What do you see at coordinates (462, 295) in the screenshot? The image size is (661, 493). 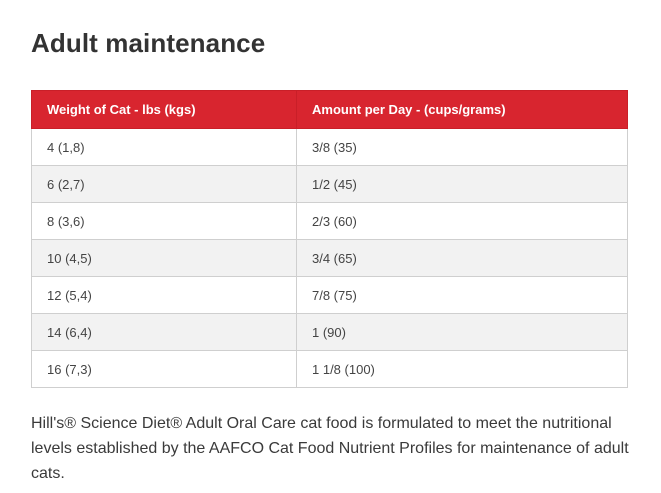 I see `amount-cell: 7/8 (75)` at bounding box center [462, 295].